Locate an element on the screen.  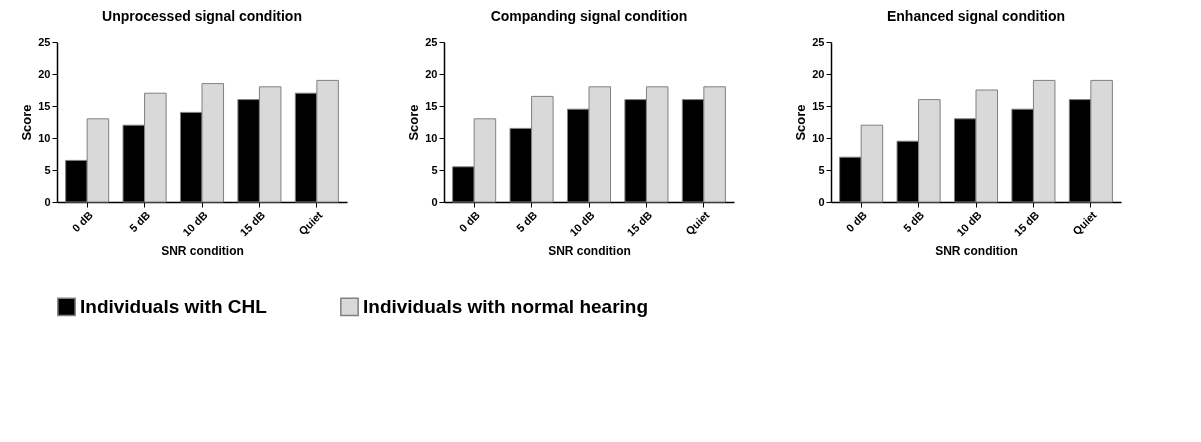
legend-label: Individuals with normal hearing is located at coordinates (506, 306).